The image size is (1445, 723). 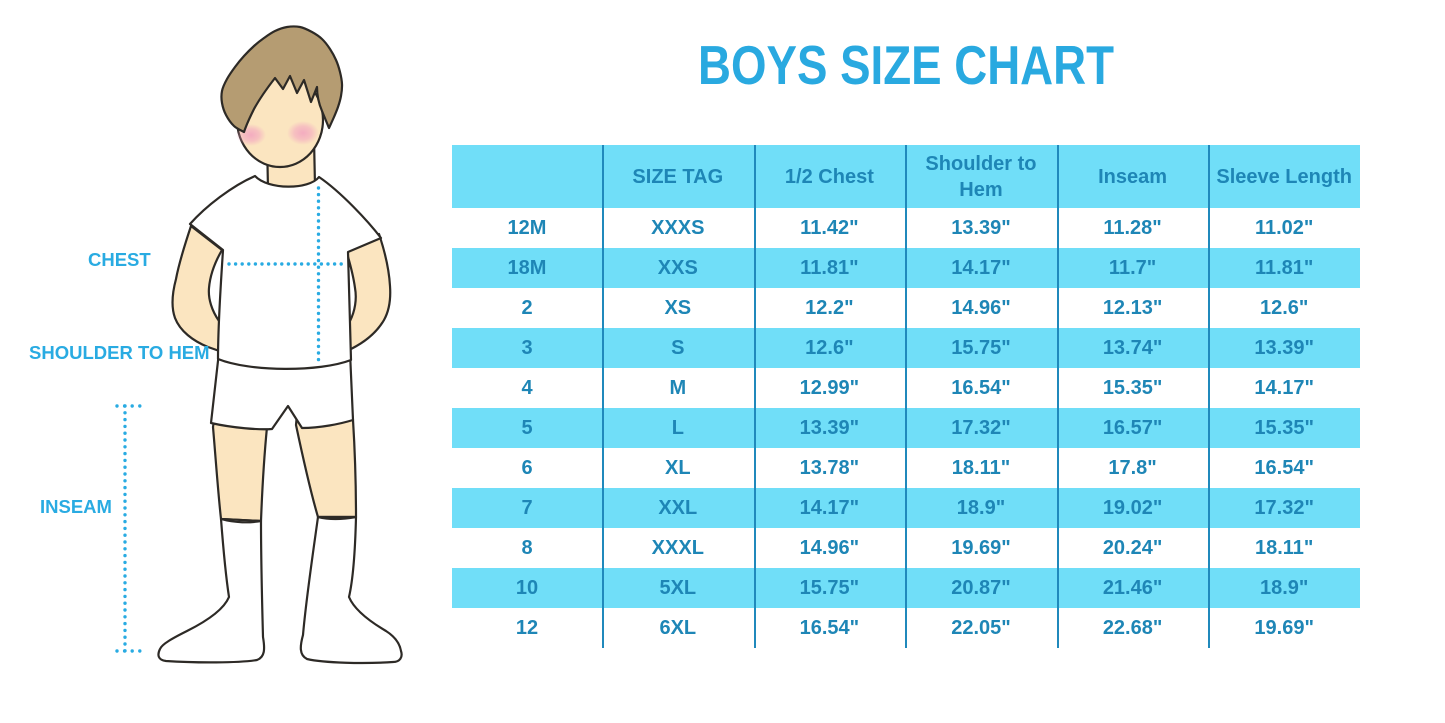 What do you see at coordinates (678, 628) in the screenshot?
I see `value-cell: 6XL` at bounding box center [678, 628].